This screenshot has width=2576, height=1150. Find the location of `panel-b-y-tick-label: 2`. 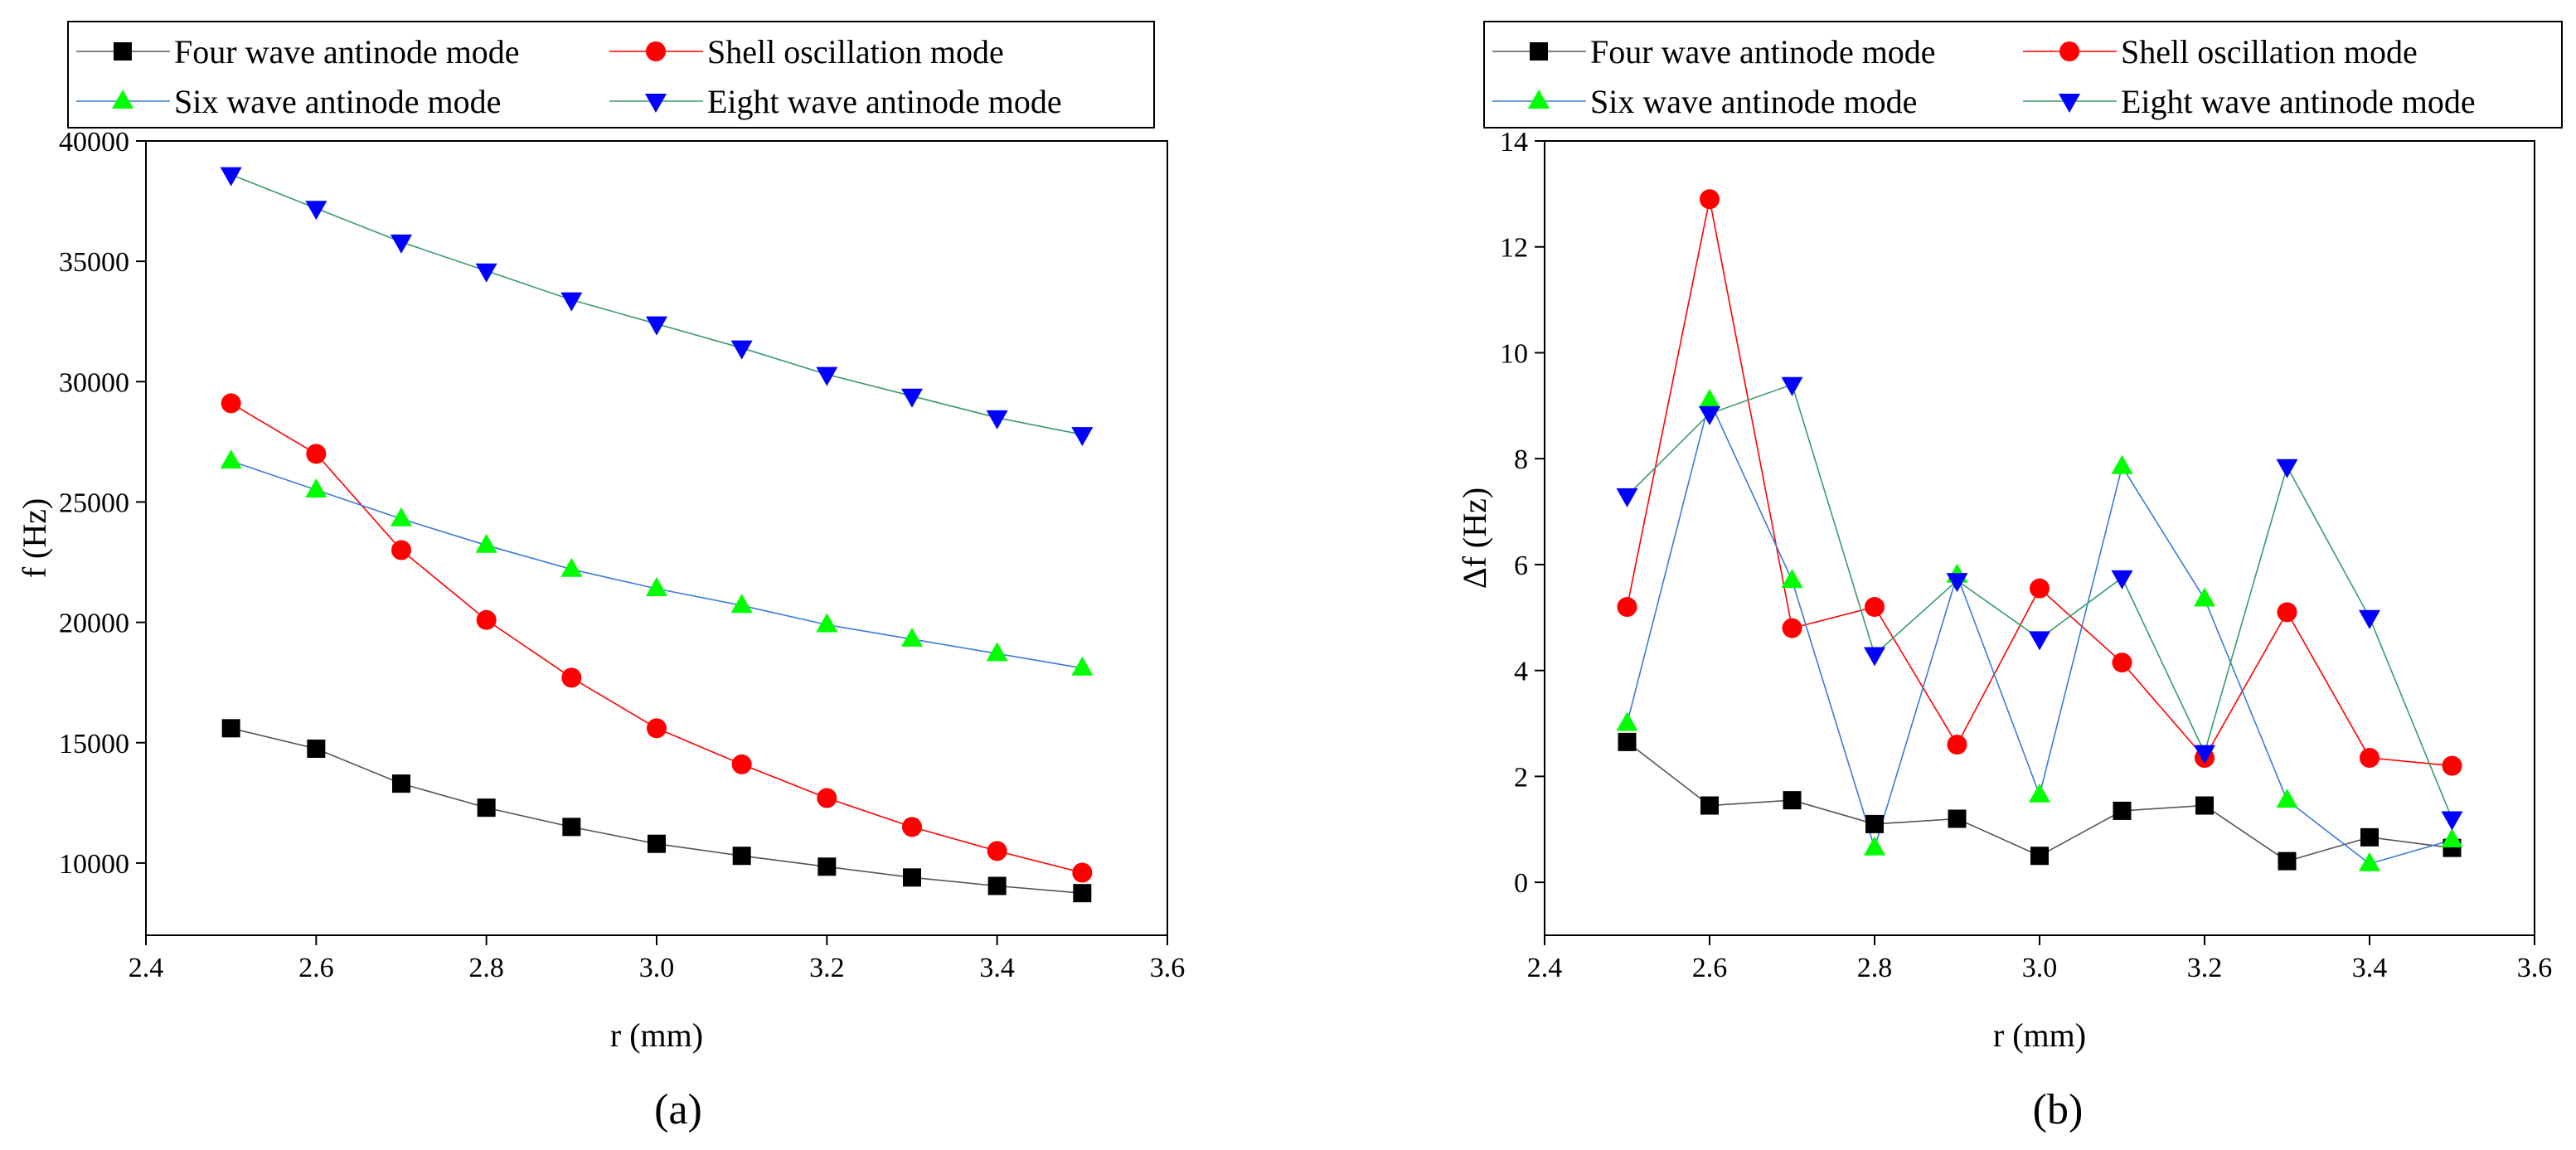

panel-b-y-tick-label: 2 is located at coordinates (1521, 777).